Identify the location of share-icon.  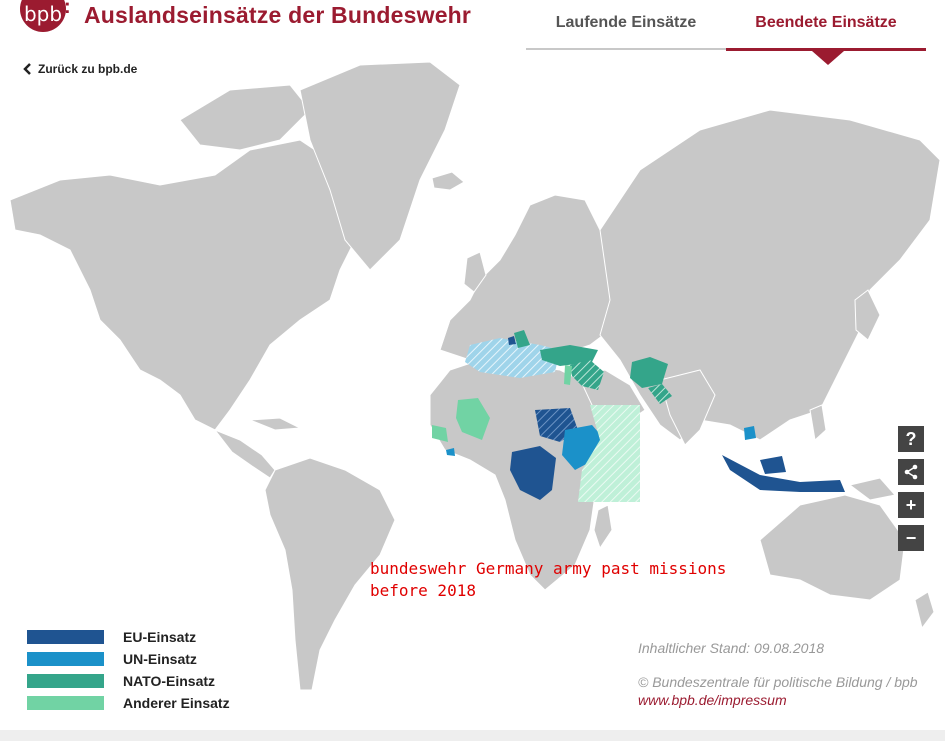
(911, 472).